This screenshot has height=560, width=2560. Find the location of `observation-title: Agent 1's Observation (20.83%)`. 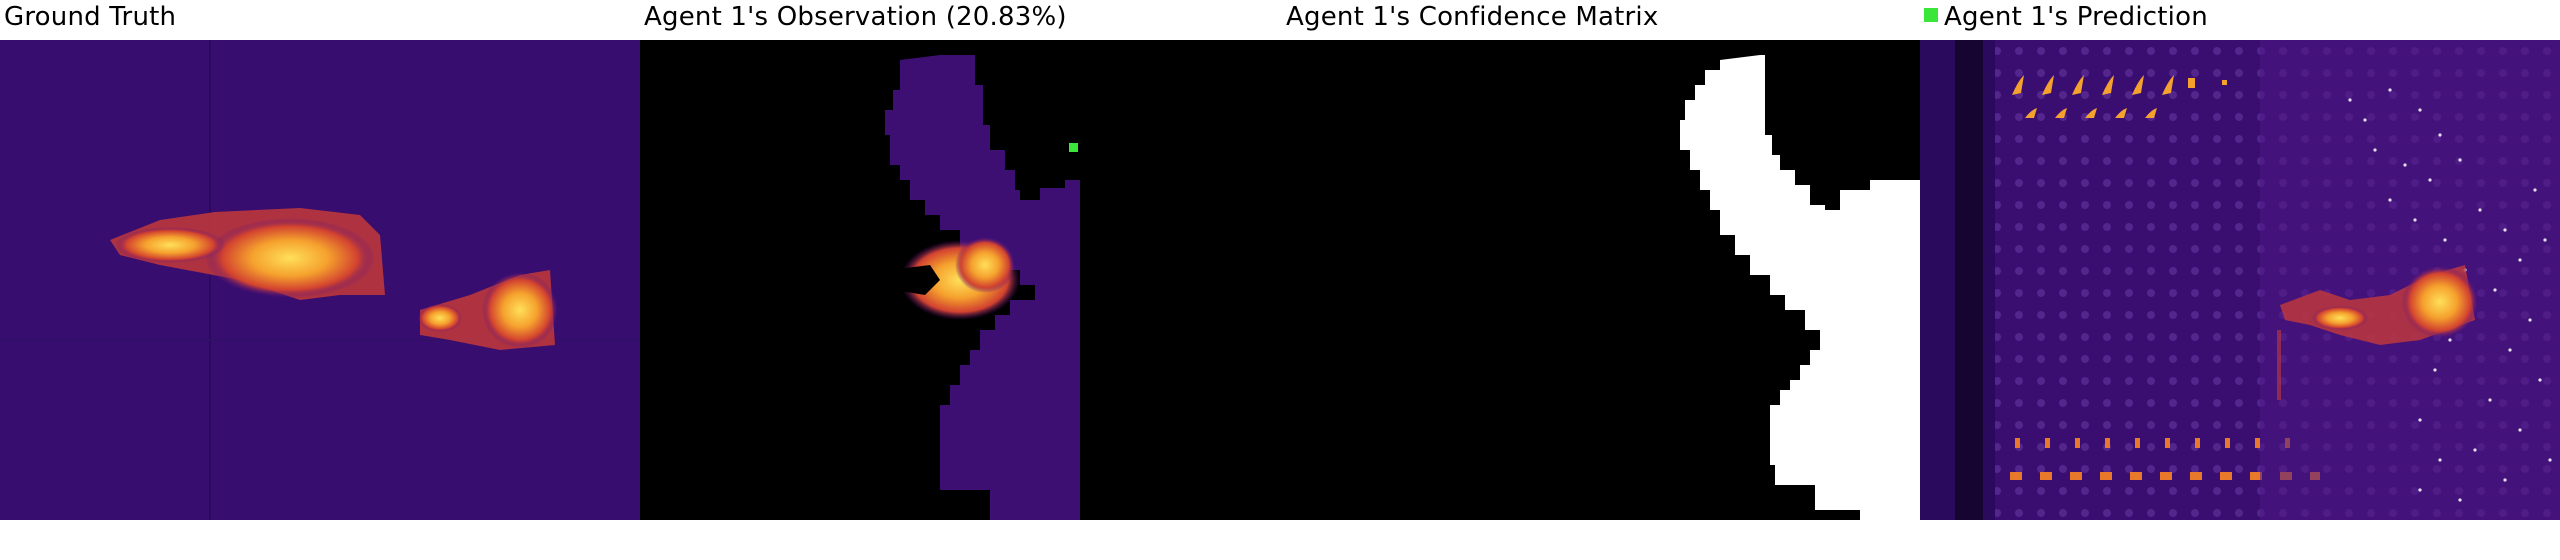

observation-title: Agent 1's Observation (20.83%) is located at coordinates (855, 17).